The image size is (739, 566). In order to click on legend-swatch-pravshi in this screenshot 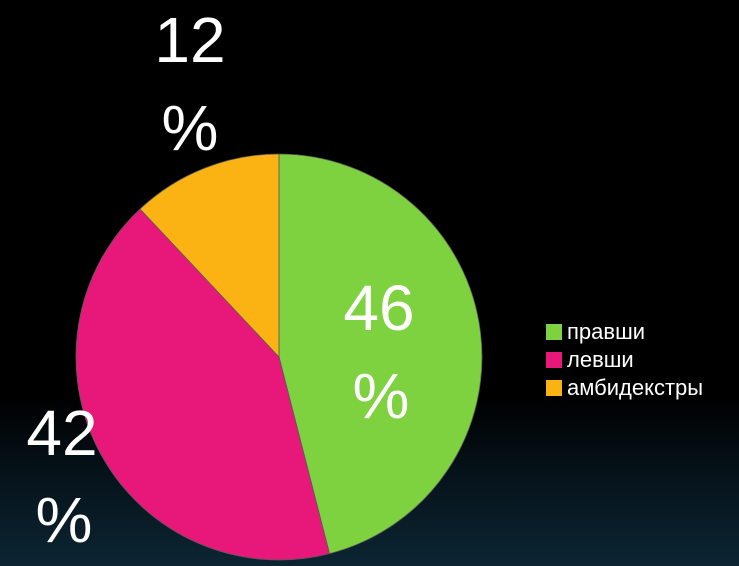, I will do `click(554, 332)`.